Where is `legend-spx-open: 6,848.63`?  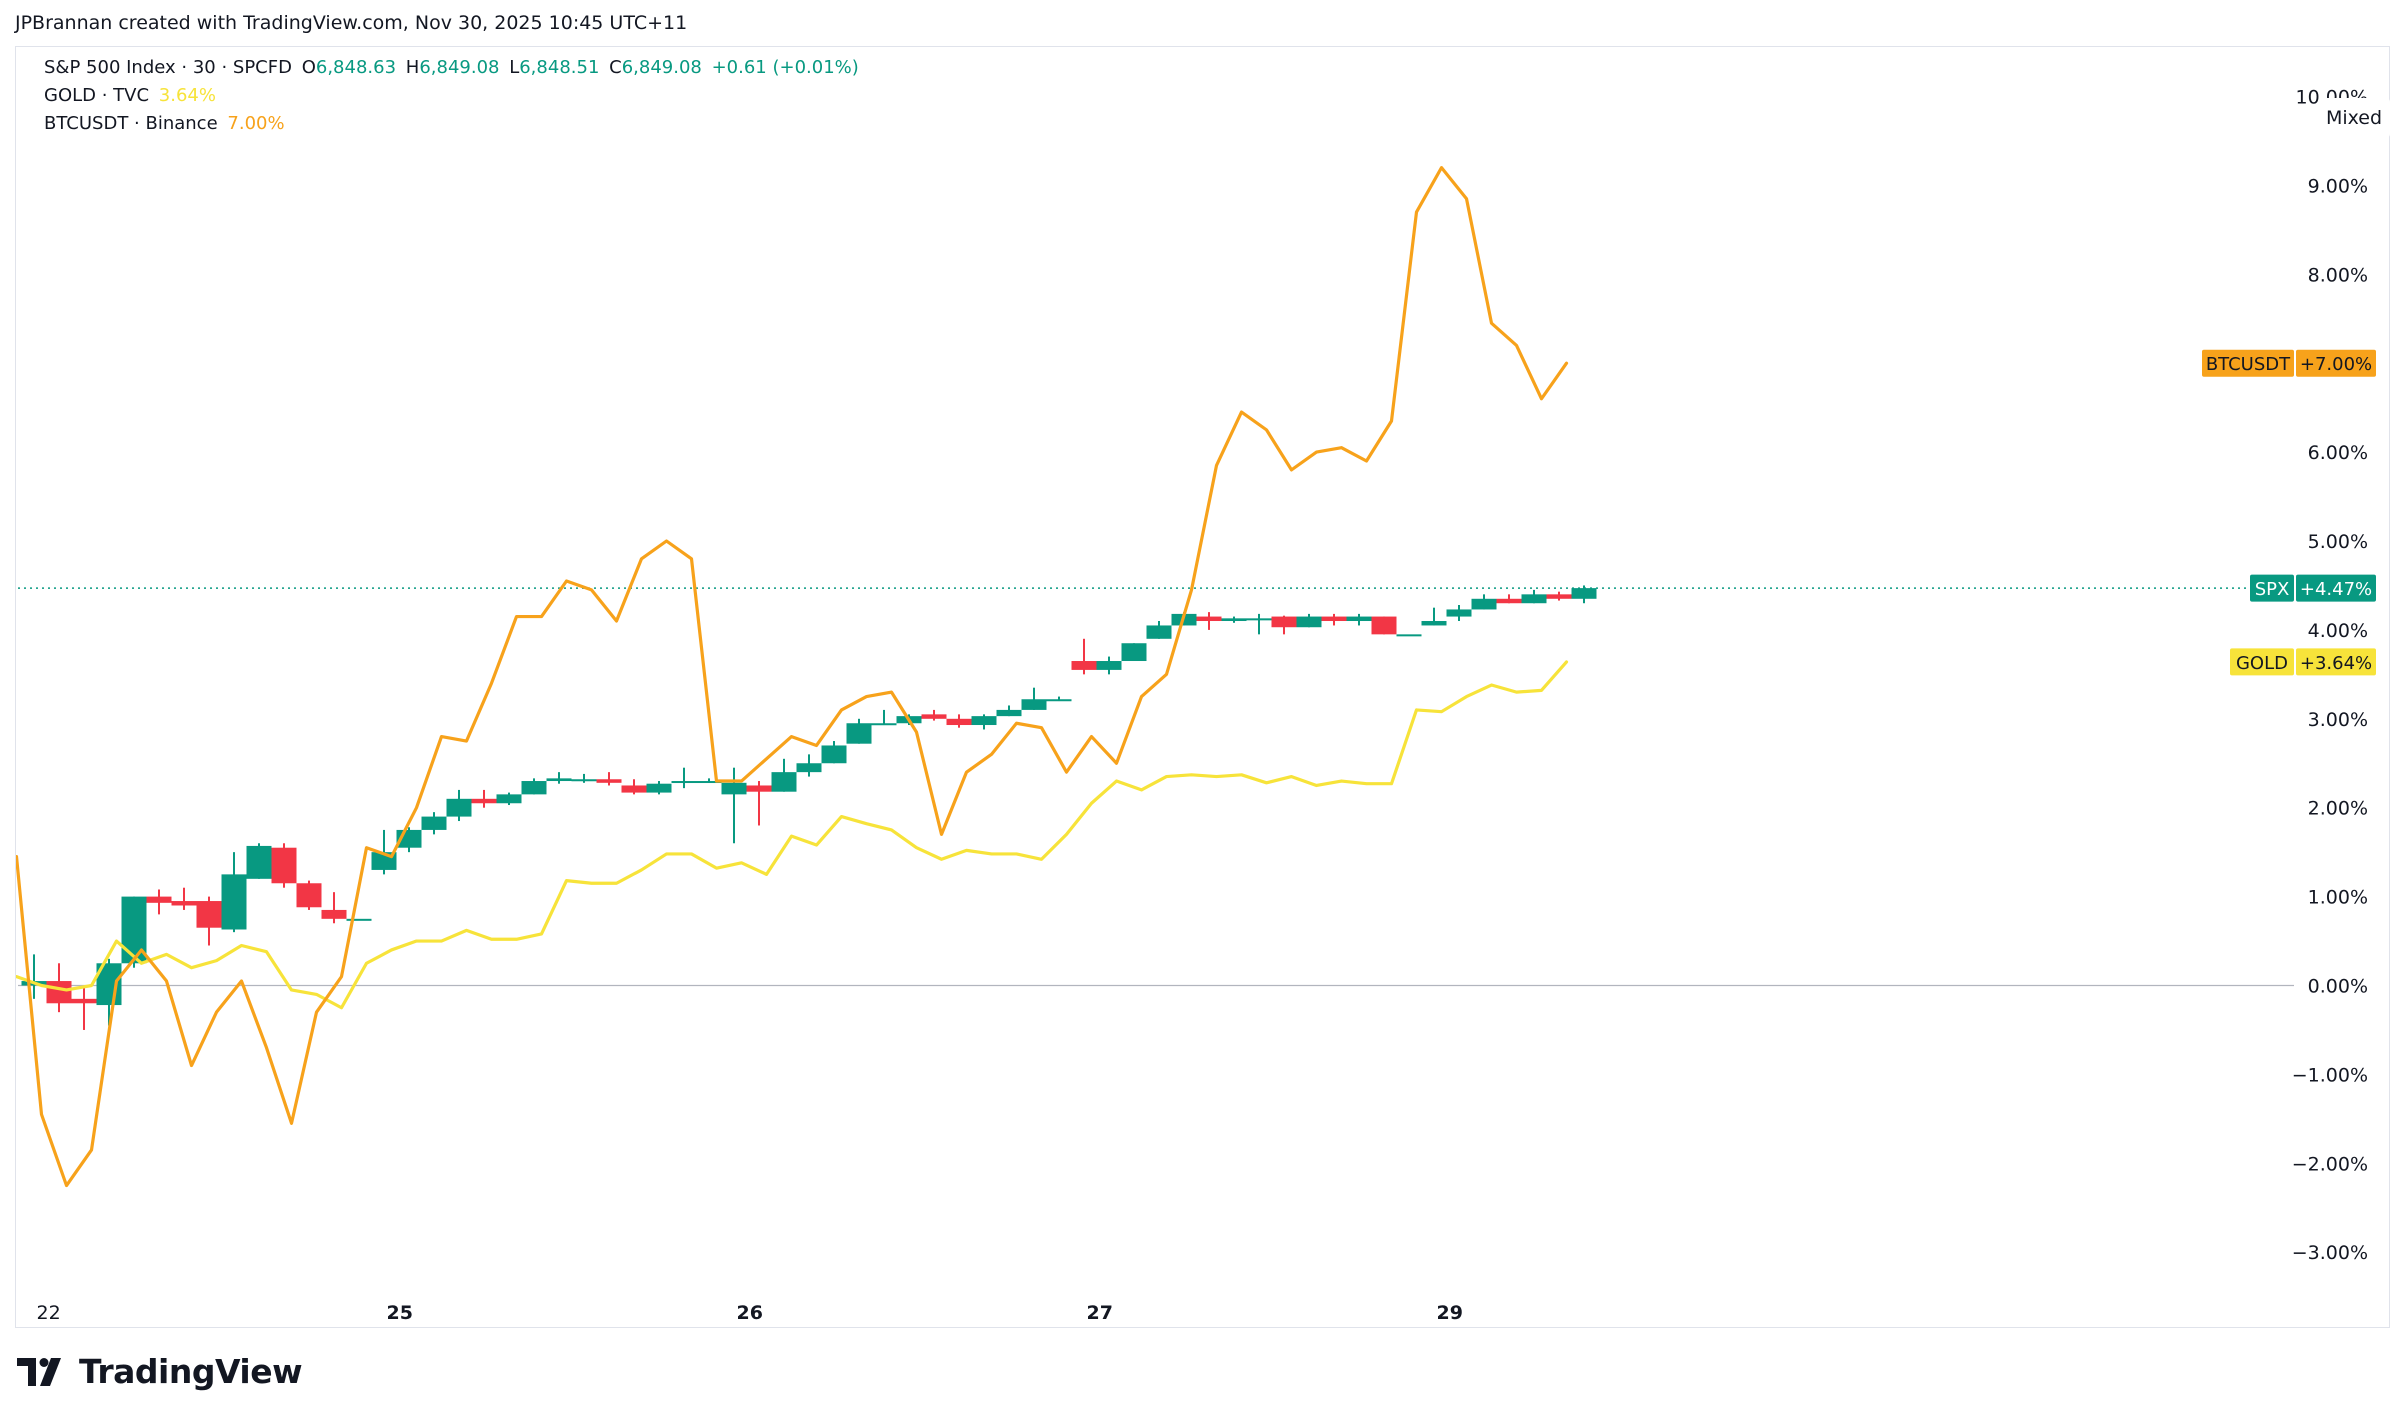 legend-spx-open: 6,848.63 is located at coordinates (356, 67).